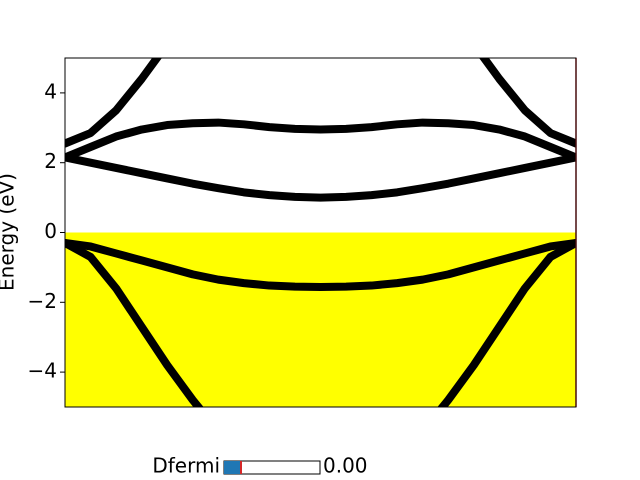  I want to click on slider-fill, so click(232, 467).